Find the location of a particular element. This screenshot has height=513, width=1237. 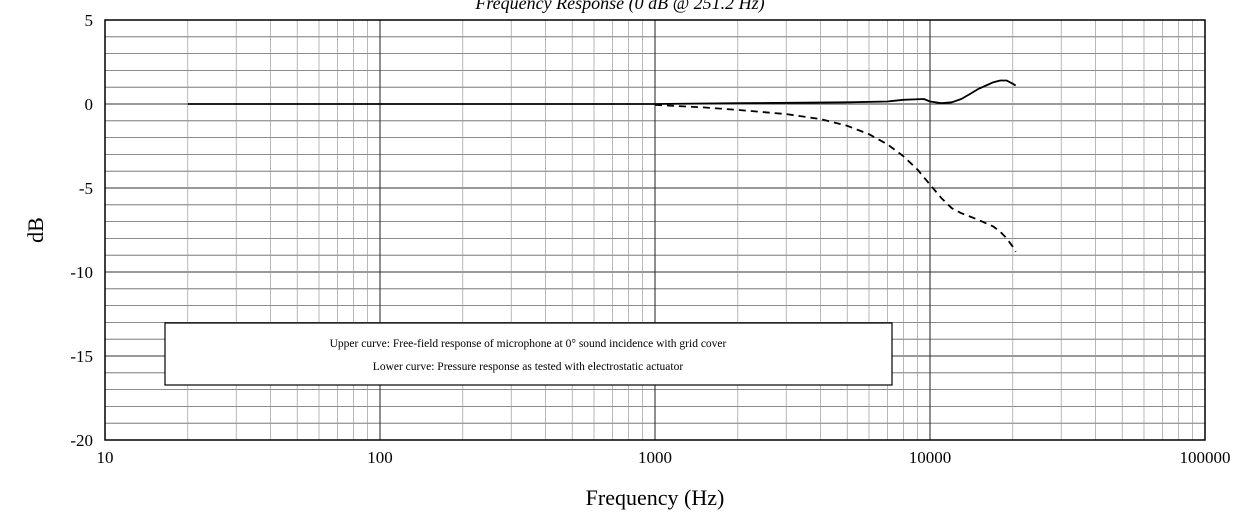

y-axis-title: dB is located at coordinates (35, 230).